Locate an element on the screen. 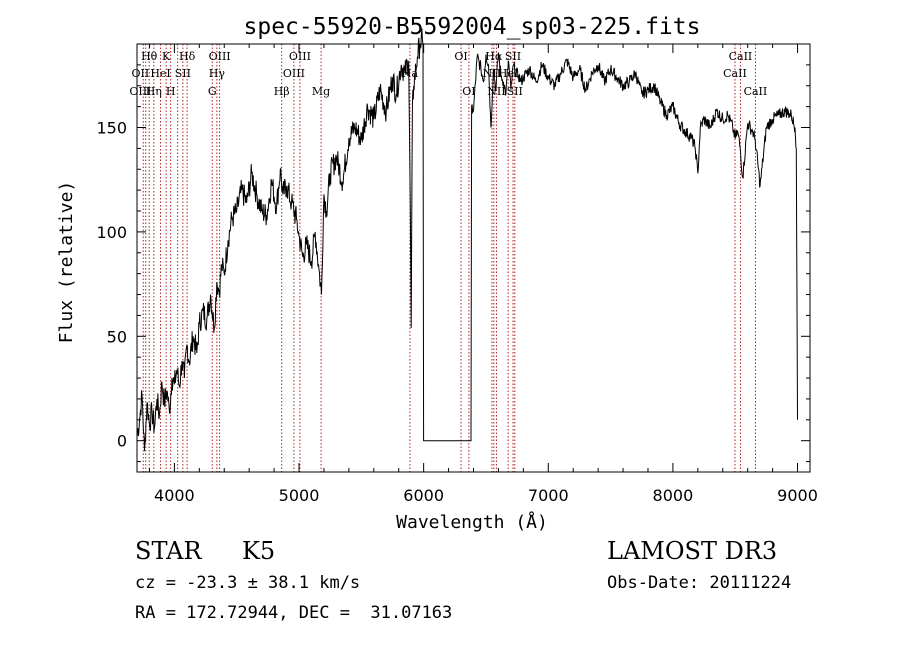 The image size is (900, 649). x-tick-label: 5000 is located at coordinates (299, 495).